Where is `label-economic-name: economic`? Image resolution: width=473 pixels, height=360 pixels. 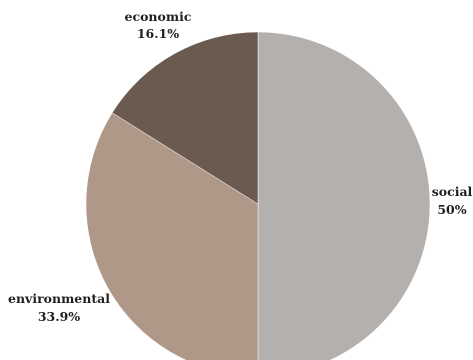 label-economic-name: economic is located at coordinates (158, 16).